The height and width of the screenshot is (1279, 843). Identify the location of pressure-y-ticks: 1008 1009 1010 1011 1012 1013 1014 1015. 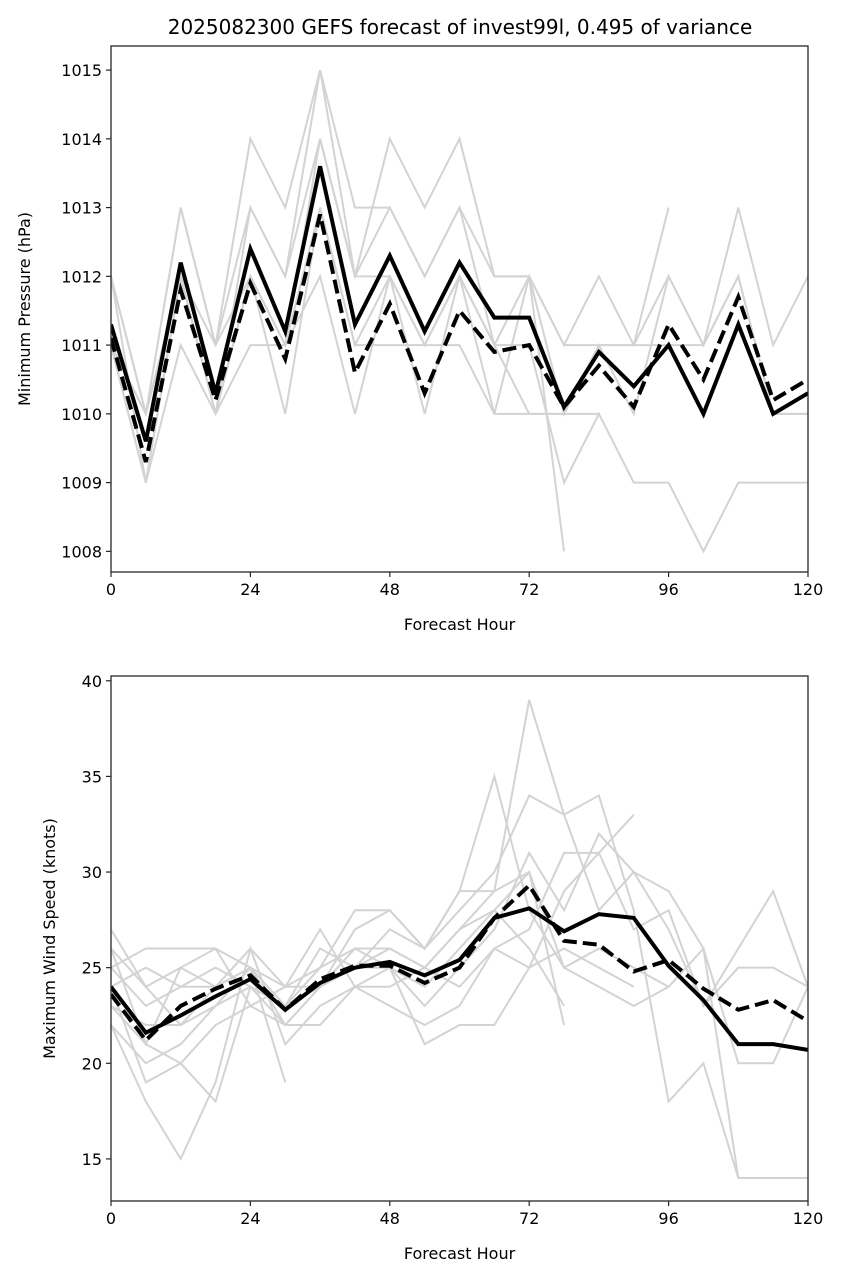
(86, 311).